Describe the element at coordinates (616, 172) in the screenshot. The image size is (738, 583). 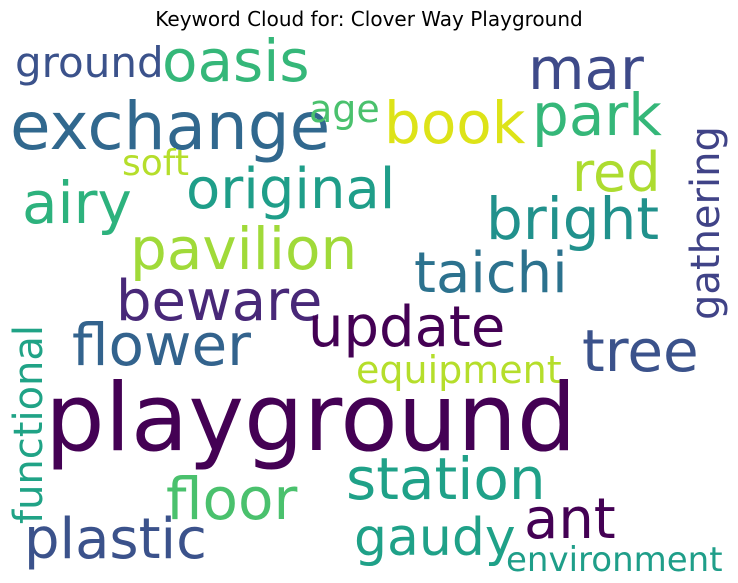
I see `word-red: red` at that location.